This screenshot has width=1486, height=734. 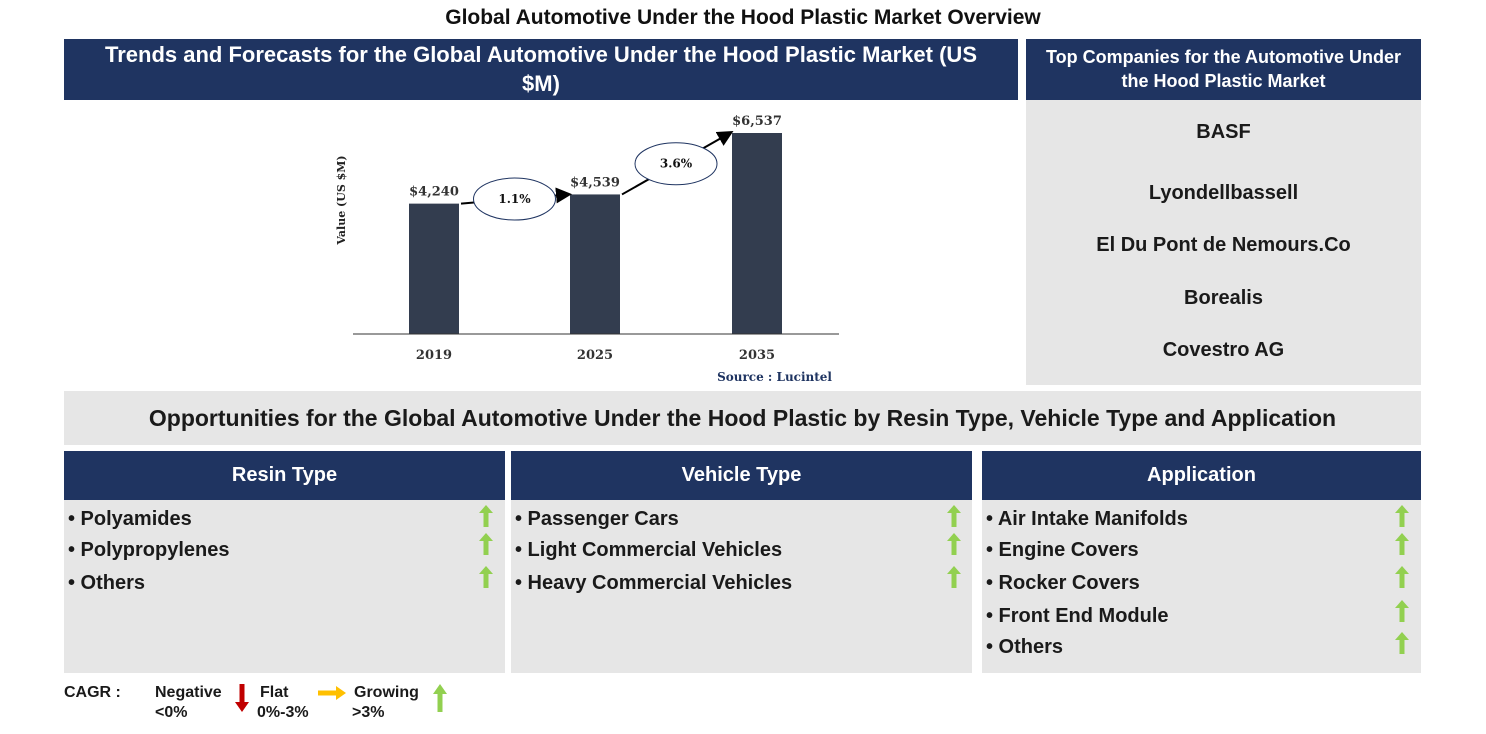 What do you see at coordinates (368, 712) in the screenshot?
I see `legend-growing-range: >3%` at bounding box center [368, 712].